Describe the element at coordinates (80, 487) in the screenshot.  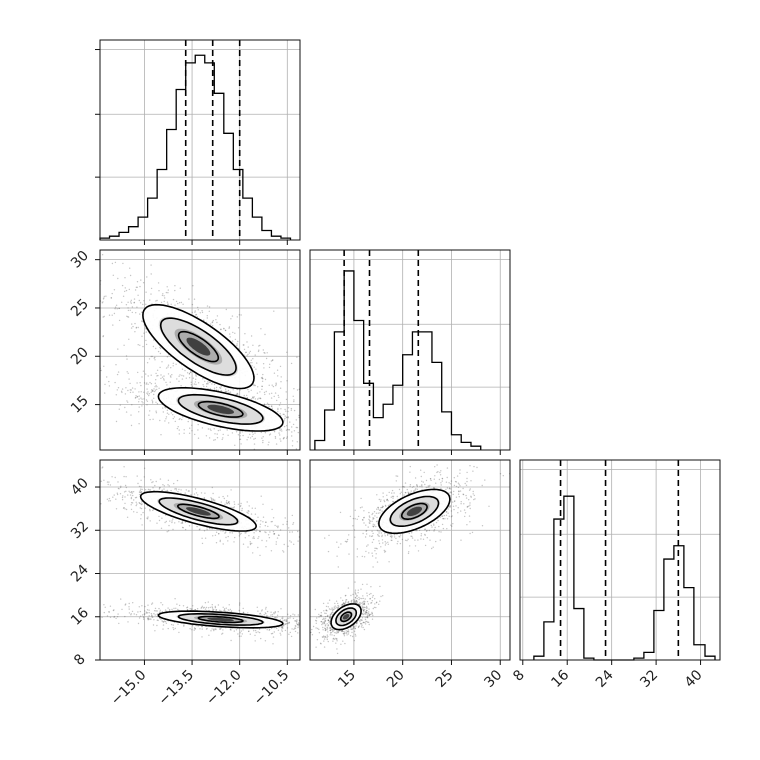
I see `y-tick-label: 40` at that location.